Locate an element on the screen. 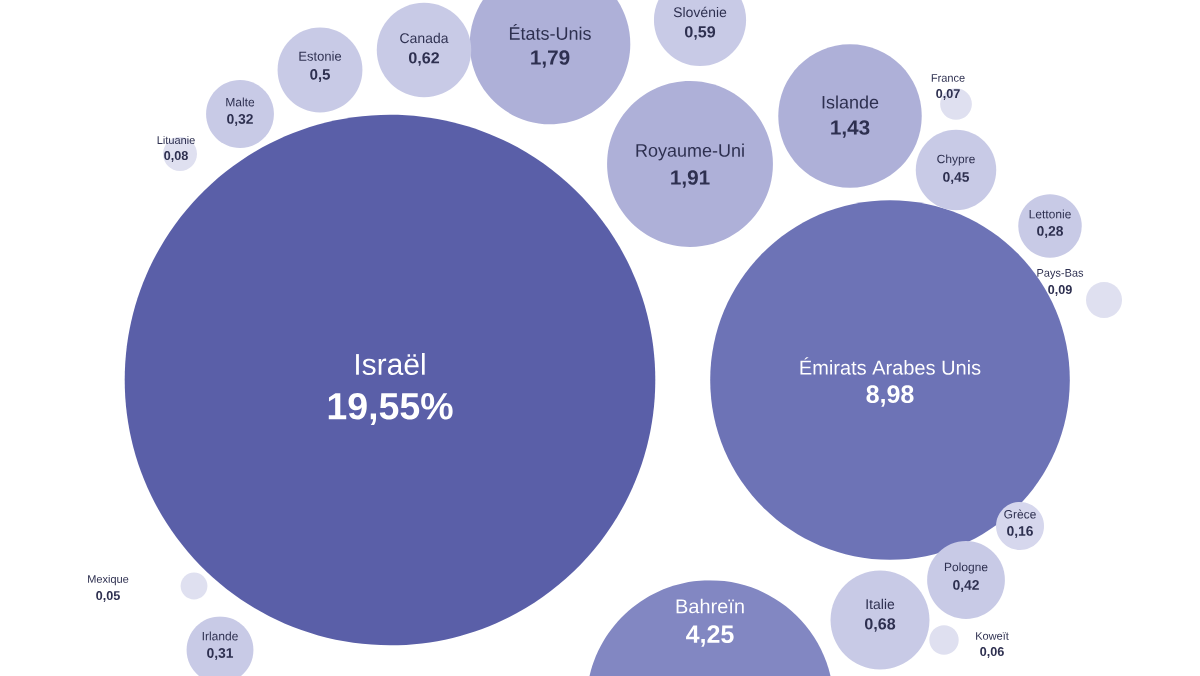 Image resolution: width=1200 pixels, height=676 pixels. data-label: 1,79 is located at coordinates (550, 59).